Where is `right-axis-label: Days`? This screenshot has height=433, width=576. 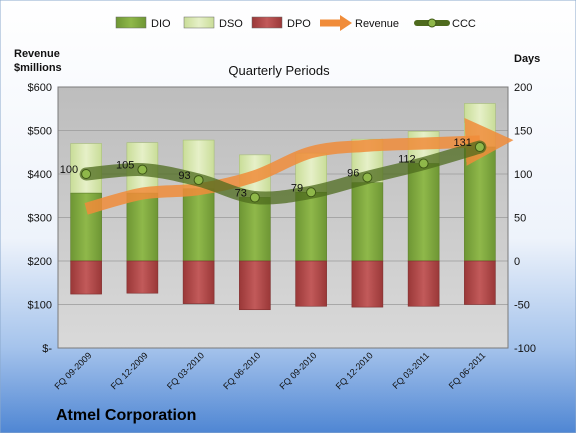
right-axis-label: Days is located at coordinates (527, 59).